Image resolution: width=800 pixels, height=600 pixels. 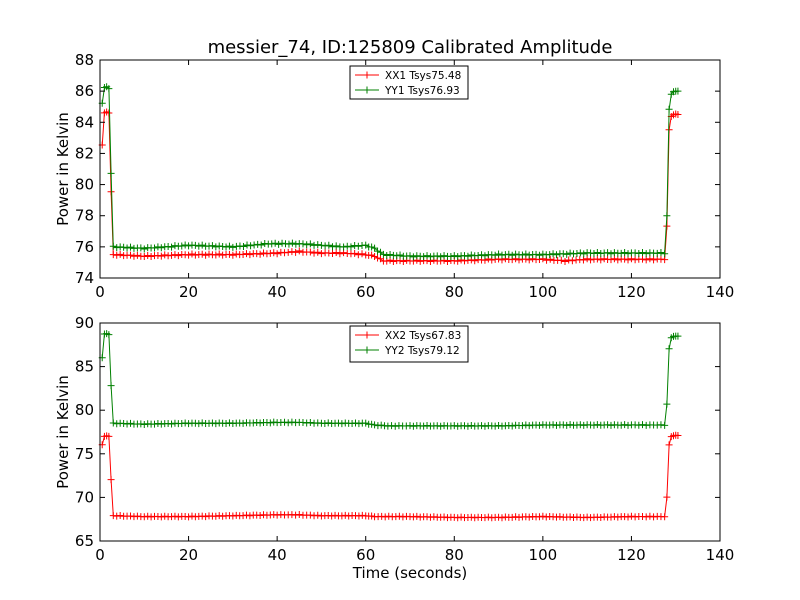 What do you see at coordinates (84, 278) in the screenshot?
I see `y-tick-label: 74` at bounding box center [84, 278].